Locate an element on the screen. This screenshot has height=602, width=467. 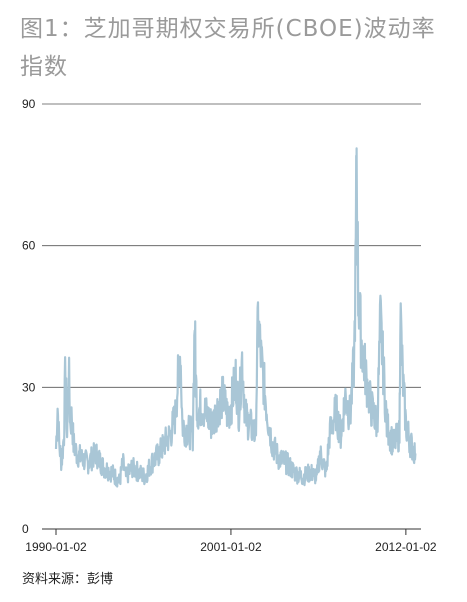
x-tick-label-0: 1990-01-02 is located at coordinates (56, 547).